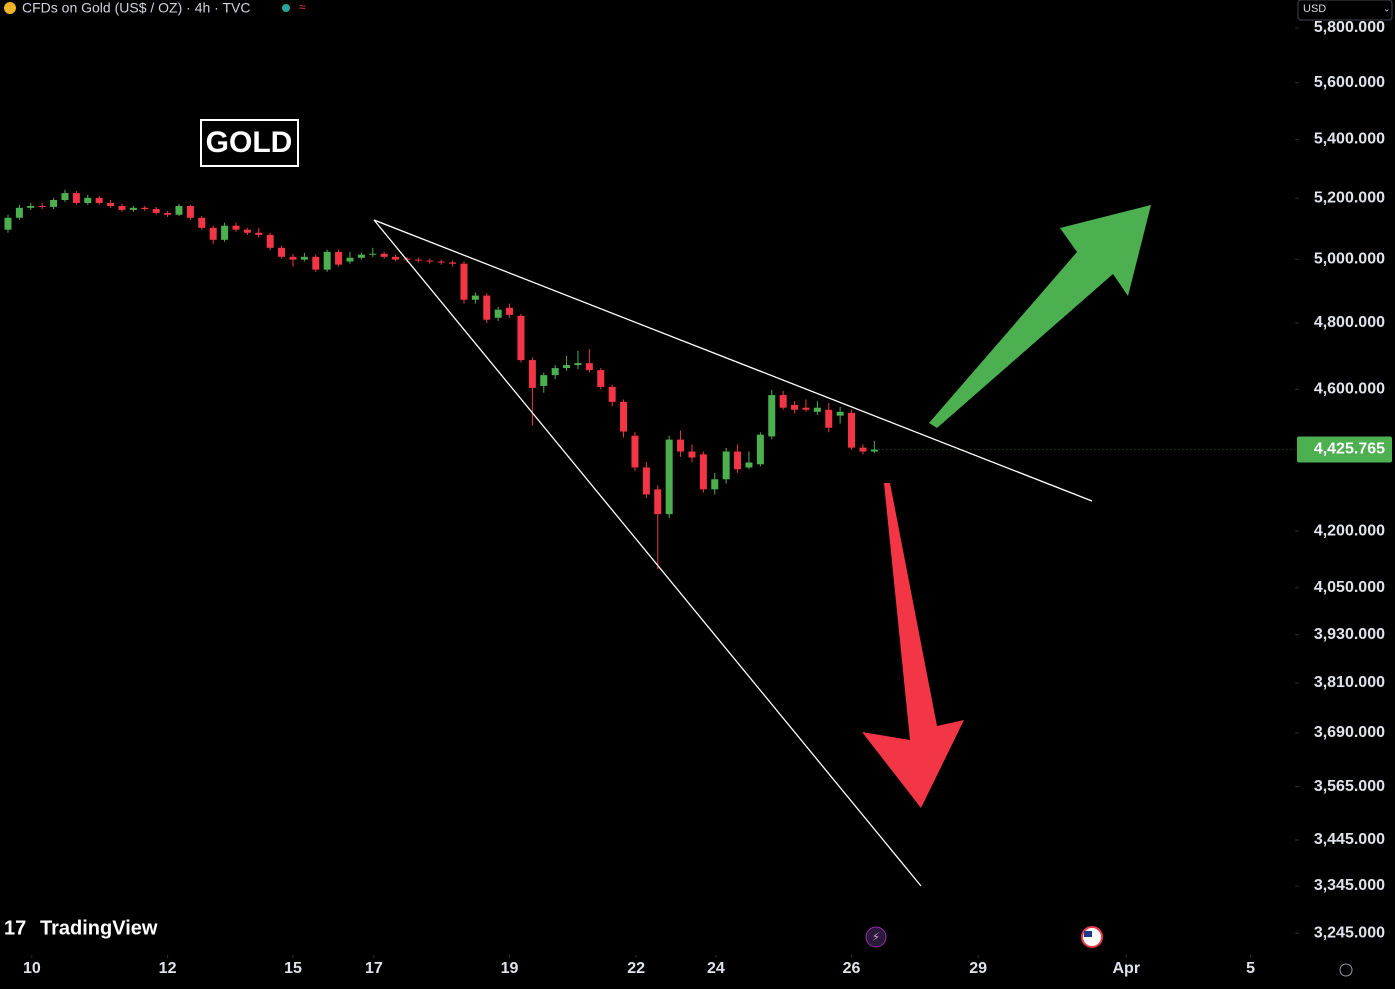 This screenshot has width=1395, height=989. What do you see at coordinates (1349, 27) in the screenshot?
I see `y-tick-label: 5,800.000` at bounding box center [1349, 27].